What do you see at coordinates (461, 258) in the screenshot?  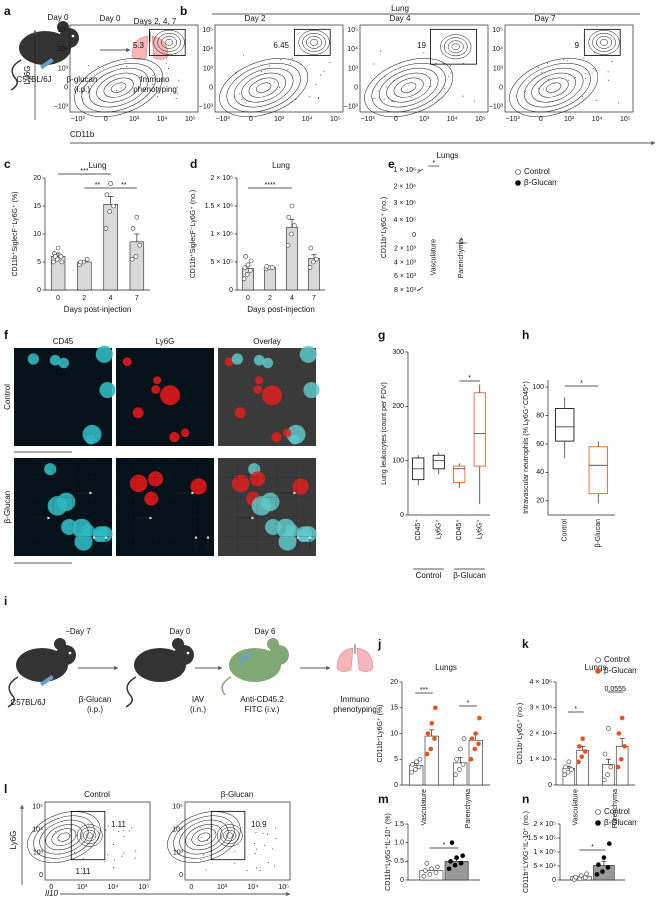 I see `x-tick-label: Parenchyma` at bounding box center [461, 258].